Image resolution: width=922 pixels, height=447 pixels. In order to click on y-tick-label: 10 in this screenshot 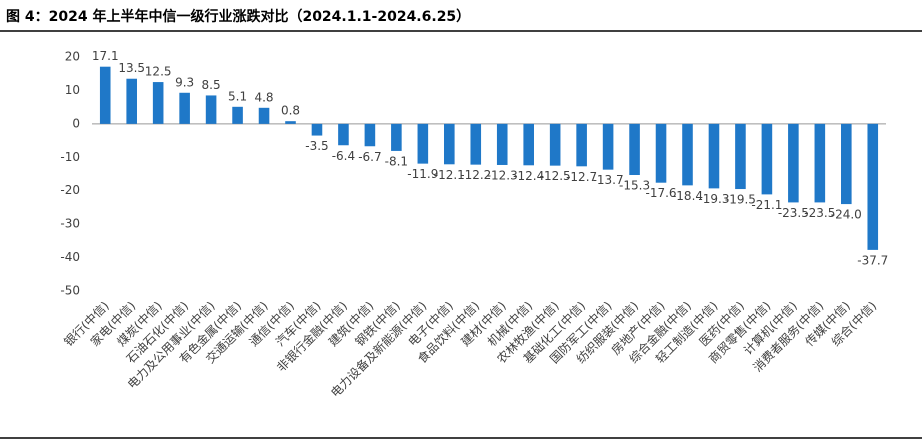, I will do `click(72, 90)`.